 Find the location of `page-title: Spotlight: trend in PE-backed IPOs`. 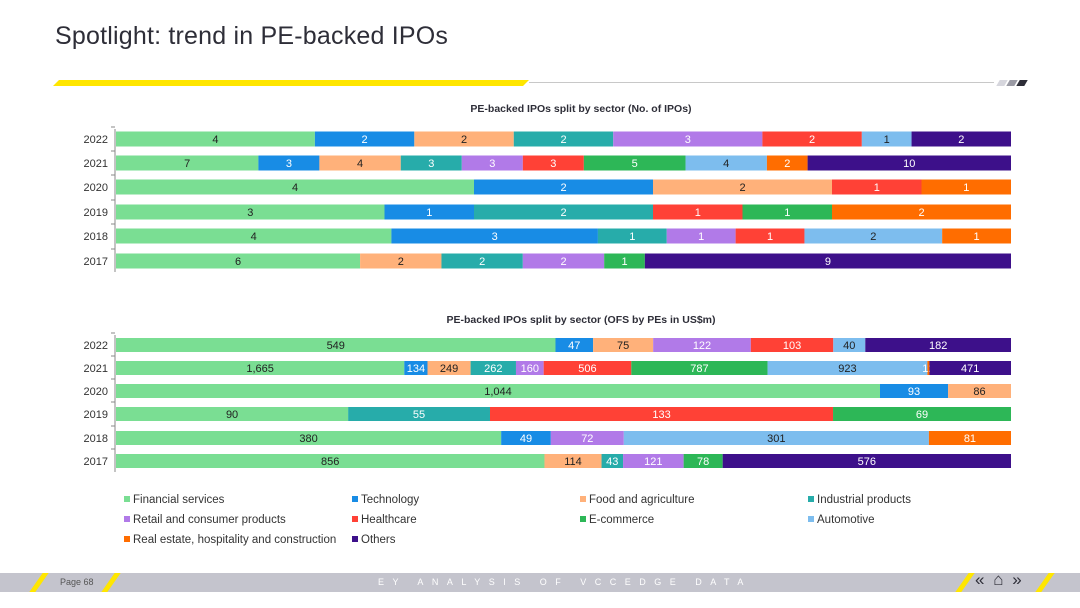

page-title: Spotlight: trend in PE-backed IPOs is located at coordinates (252, 36).